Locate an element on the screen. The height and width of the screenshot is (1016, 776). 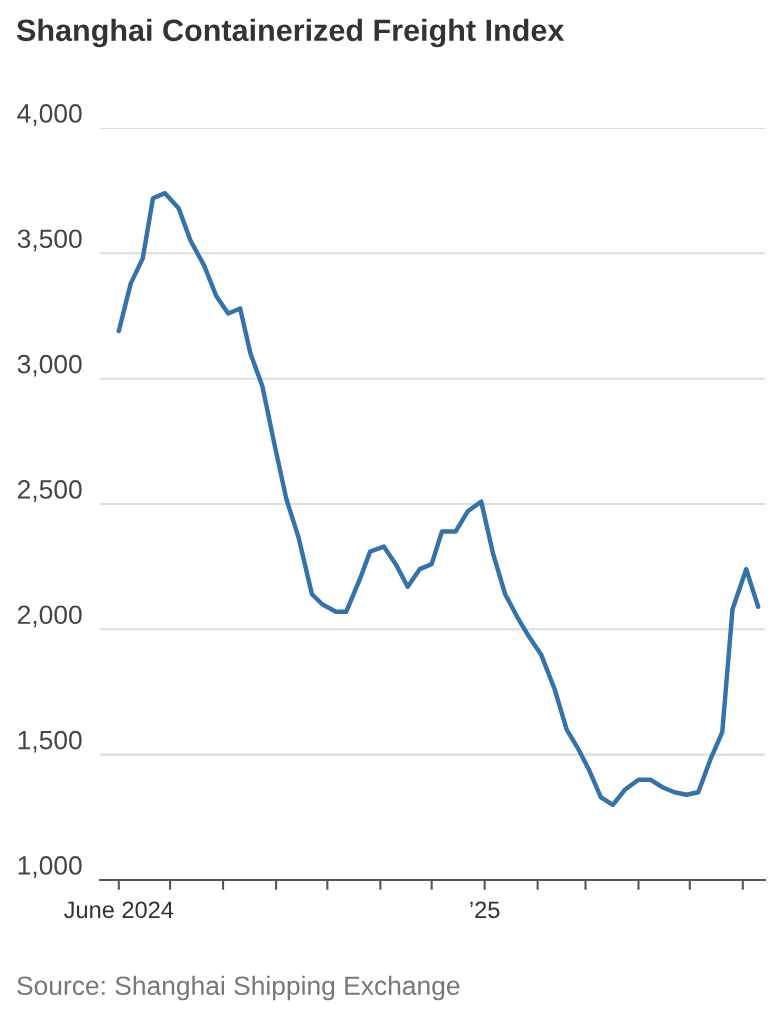
y-tick-label: 2,000 is located at coordinates (49, 616).